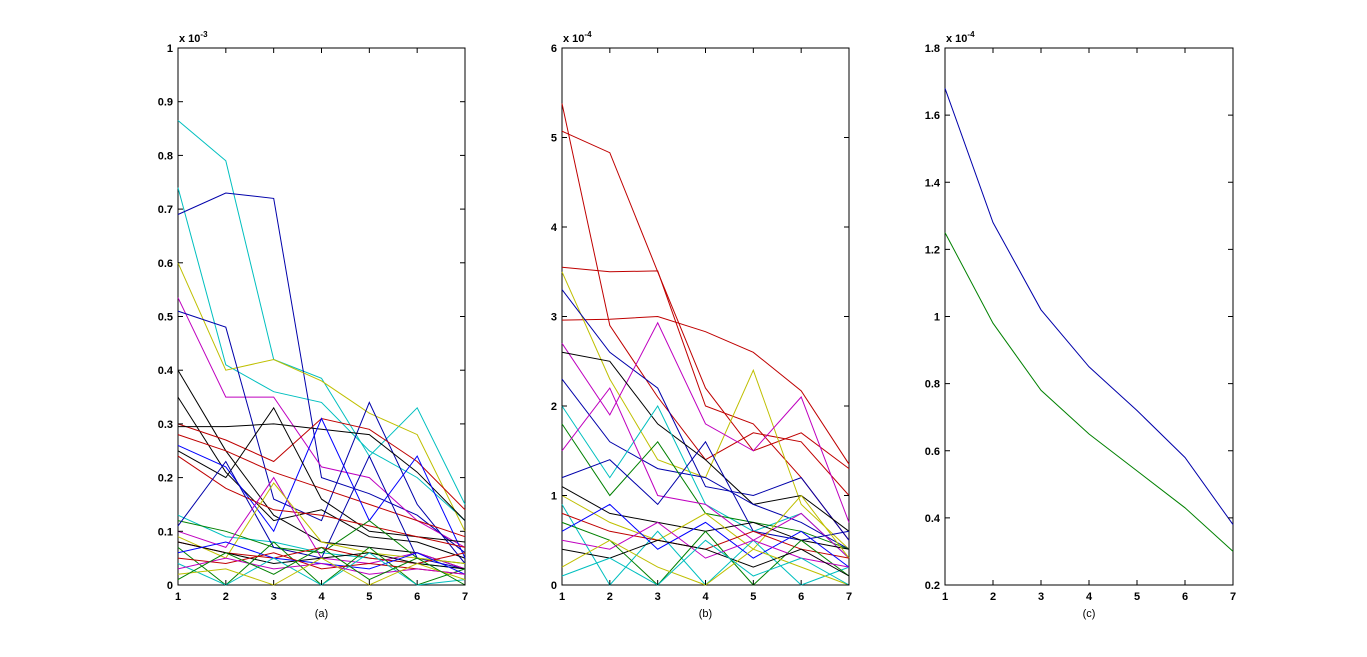 This screenshot has width=1367, height=657. What do you see at coordinates (321, 614) in the screenshot?
I see `panel-caption: (a)` at bounding box center [321, 614].